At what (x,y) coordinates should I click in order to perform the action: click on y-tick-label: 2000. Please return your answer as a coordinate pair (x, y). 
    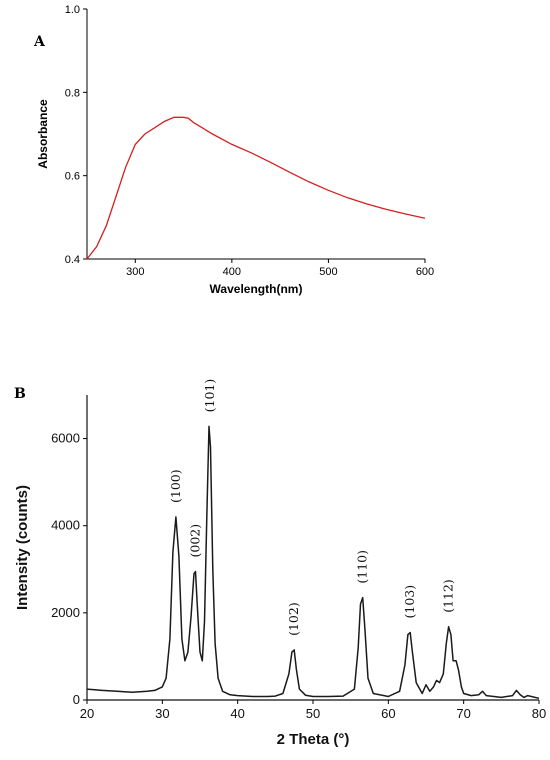
    Looking at the image, I should click on (65, 612).